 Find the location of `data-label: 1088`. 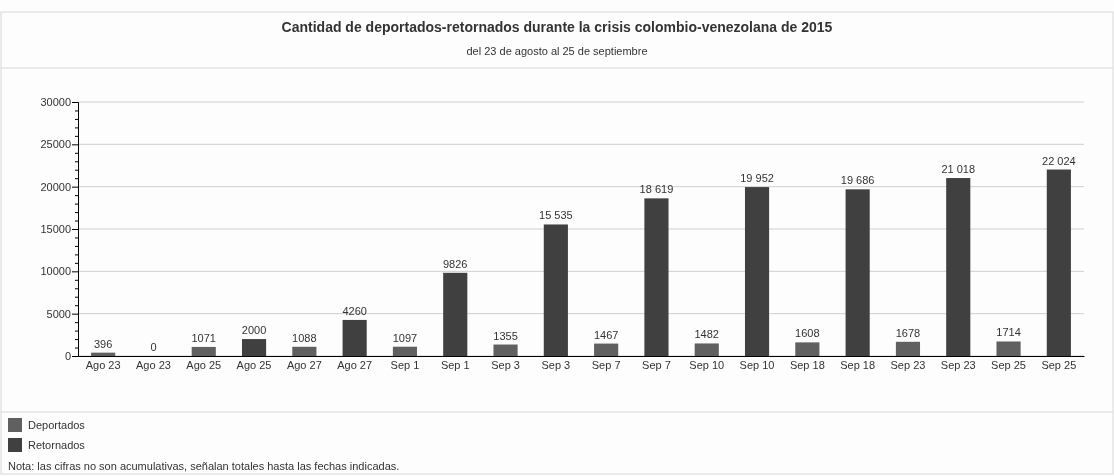

data-label: 1088 is located at coordinates (304, 337).